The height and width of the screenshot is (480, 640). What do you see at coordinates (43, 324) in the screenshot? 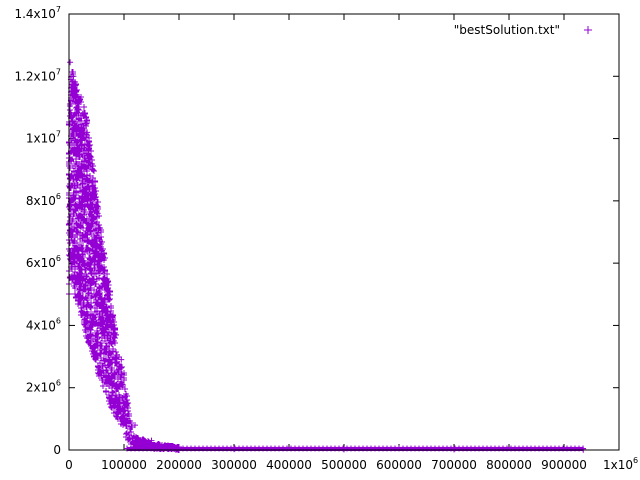
I see `y-tick-label: 4x10⁶` at bounding box center [43, 324].